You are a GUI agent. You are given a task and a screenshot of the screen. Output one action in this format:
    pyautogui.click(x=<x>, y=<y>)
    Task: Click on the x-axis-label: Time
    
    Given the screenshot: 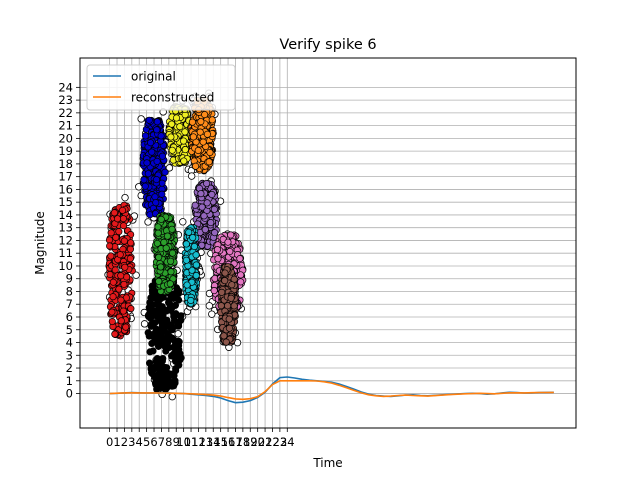 What is the action you would take?
    pyautogui.click(x=327, y=463)
    